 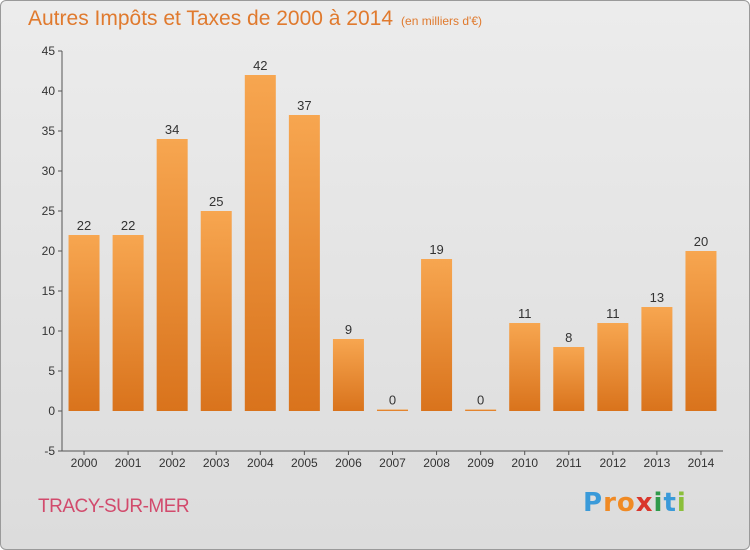 I want to click on y-tick-label: 20, so click(x=49, y=251).